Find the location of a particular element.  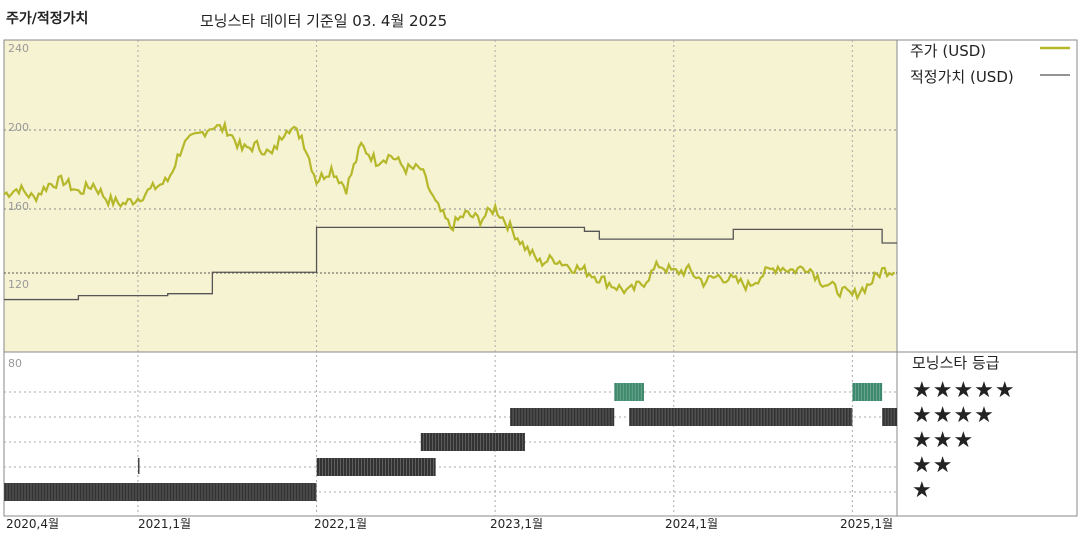

x-tick-2024-1: 2024,1월 is located at coordinates (692, 524).